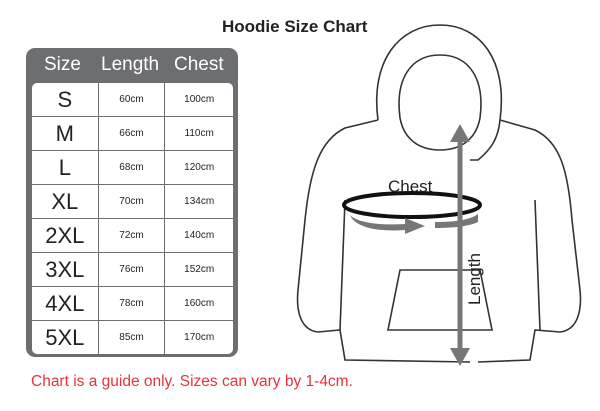  I want to click on size-cell: XL, so click(65, 201).